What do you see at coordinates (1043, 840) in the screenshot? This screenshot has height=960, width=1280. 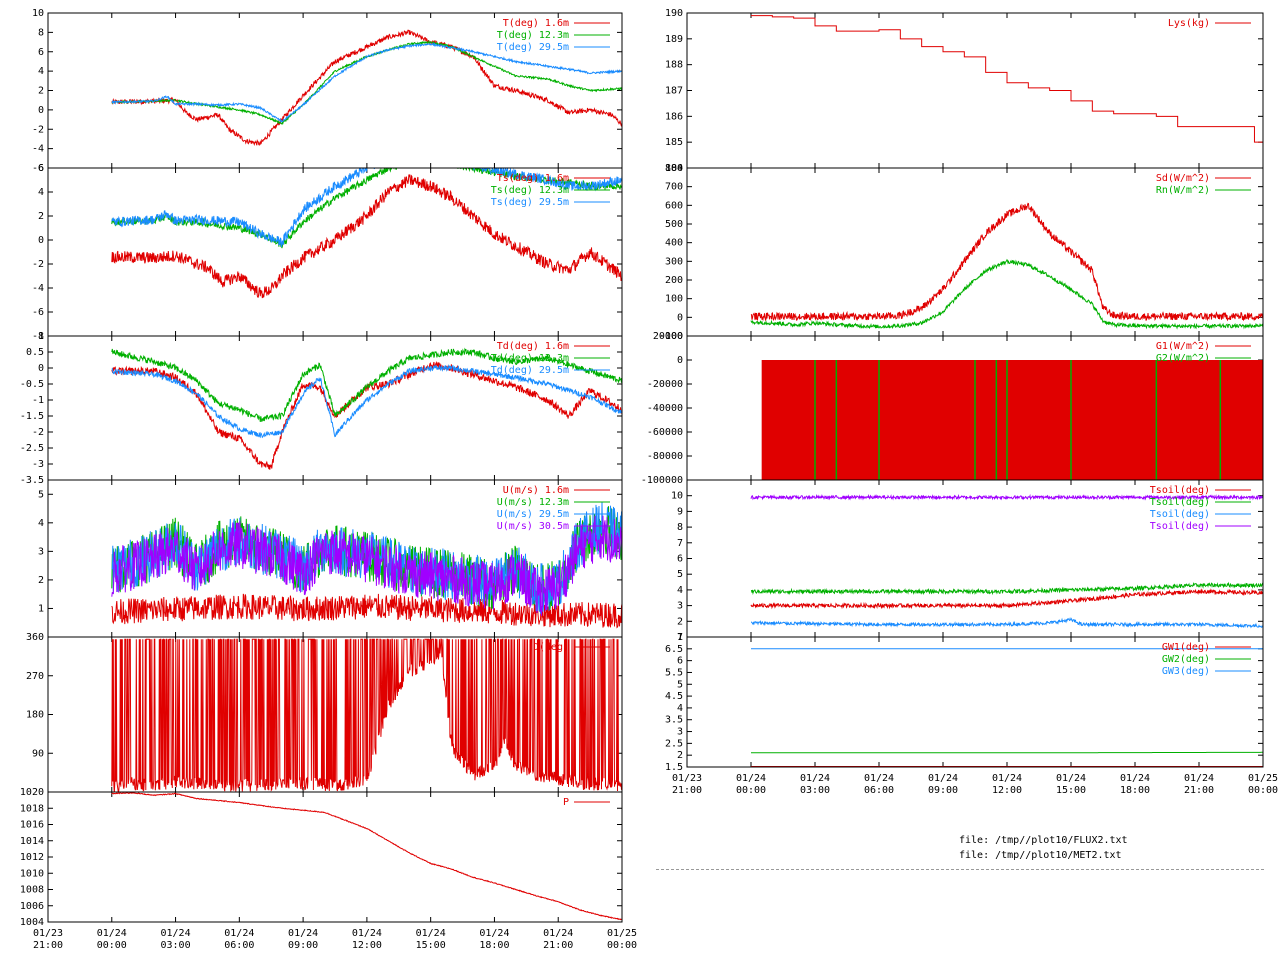 I see `file-label-flux: file: /tmp//plot10/FLUX2.txt` at bounding box center [1043, 840].